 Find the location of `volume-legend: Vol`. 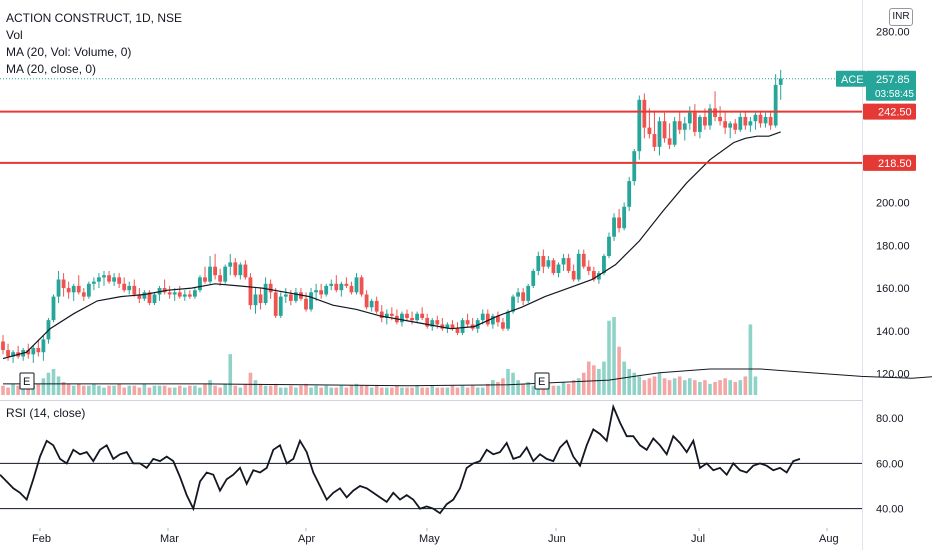

volume-legend: Vol is located at coordinates (14, 35).